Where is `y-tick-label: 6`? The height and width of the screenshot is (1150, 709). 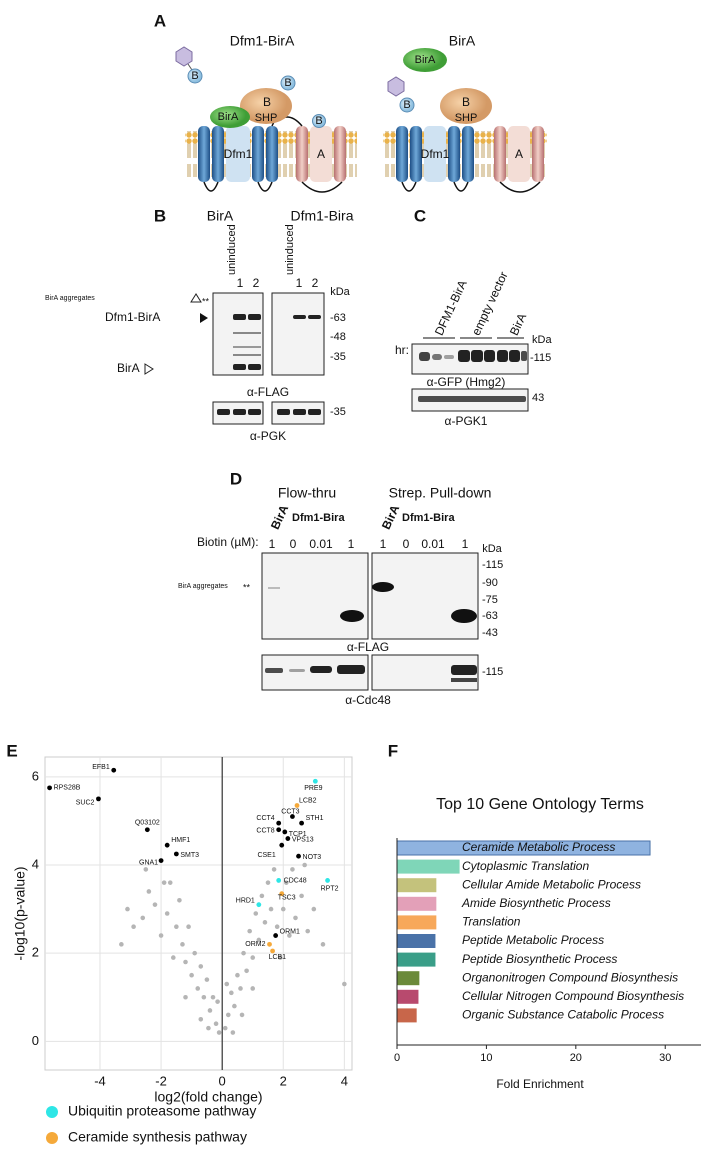 y-tick-label: 6 is located at coordinates (35, 775).